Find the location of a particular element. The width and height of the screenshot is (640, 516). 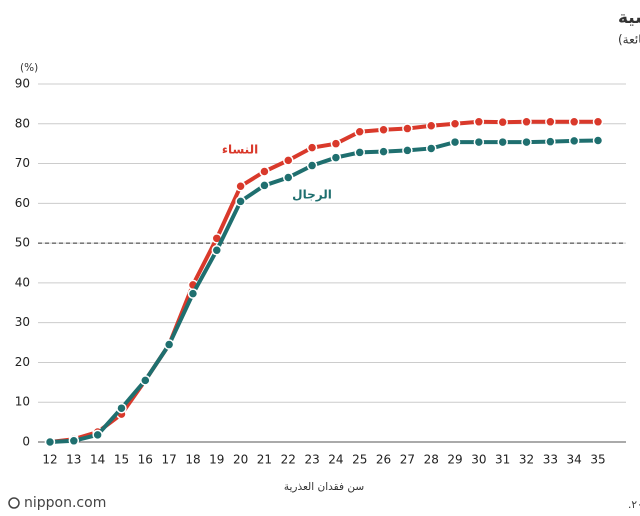

y-tick-label: 50 is located at coordinates (22, 243).